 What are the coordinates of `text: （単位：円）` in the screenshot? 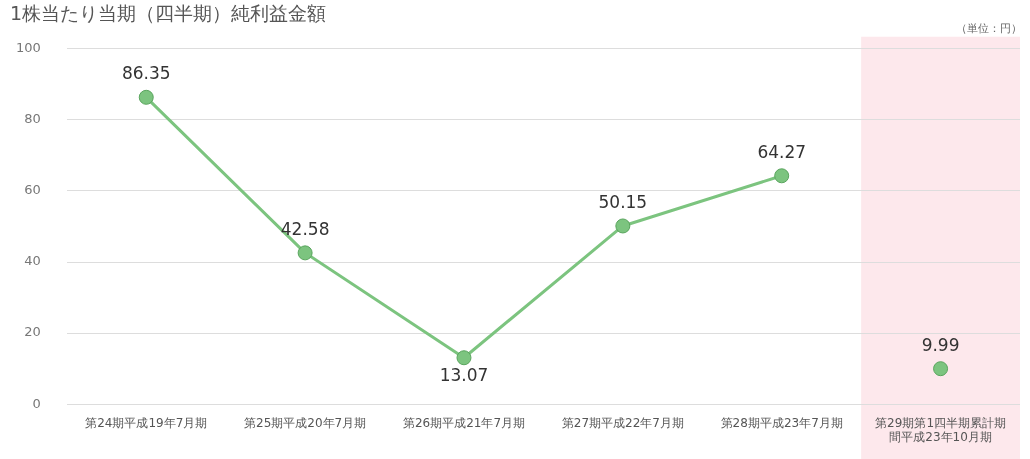 It's located at (989, 29).